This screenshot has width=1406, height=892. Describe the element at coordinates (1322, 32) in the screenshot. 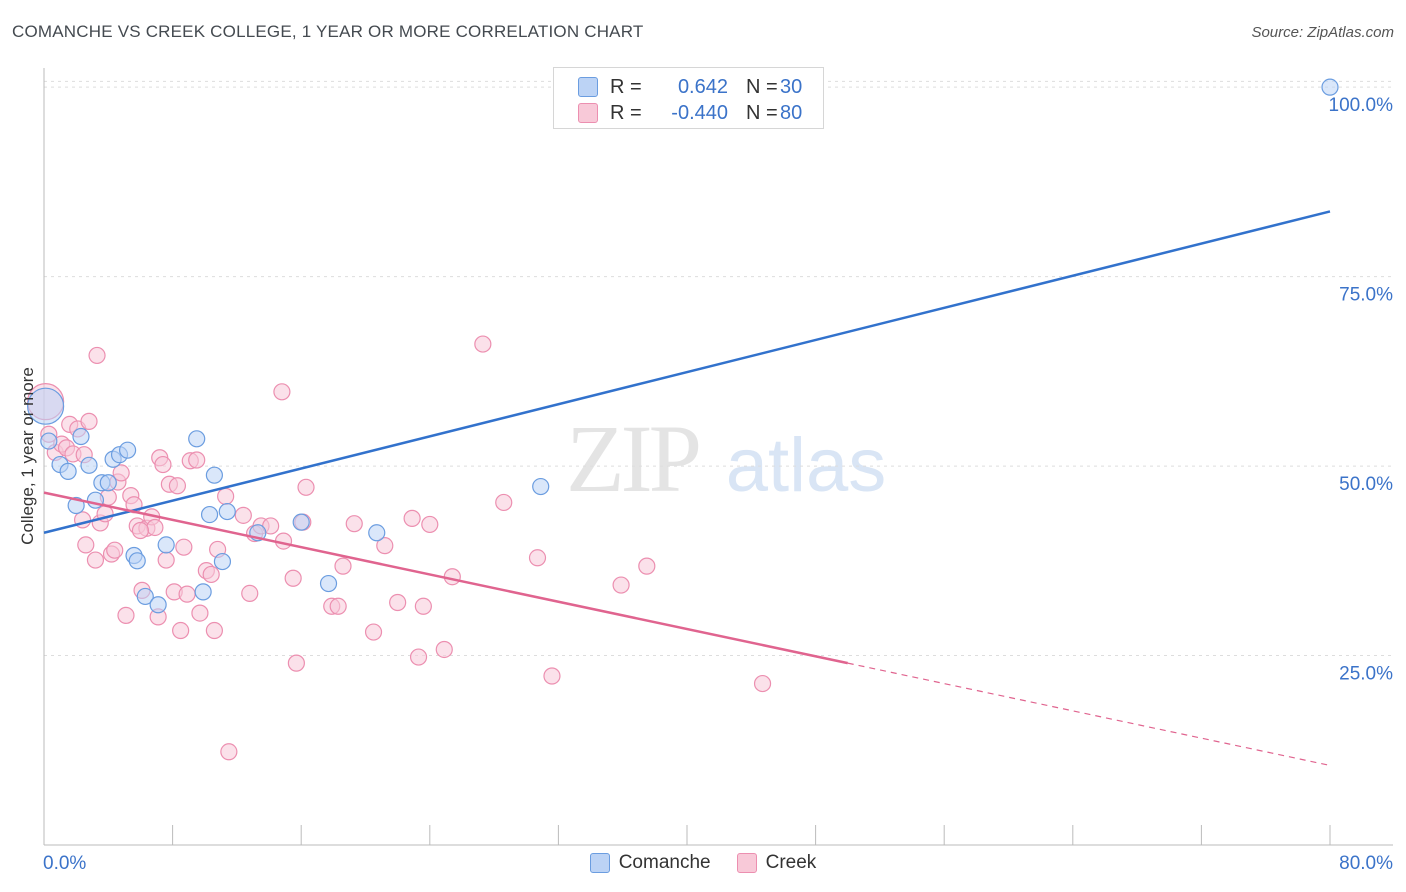

I see `source-label: Source: ZipAtlas.com` at that location.